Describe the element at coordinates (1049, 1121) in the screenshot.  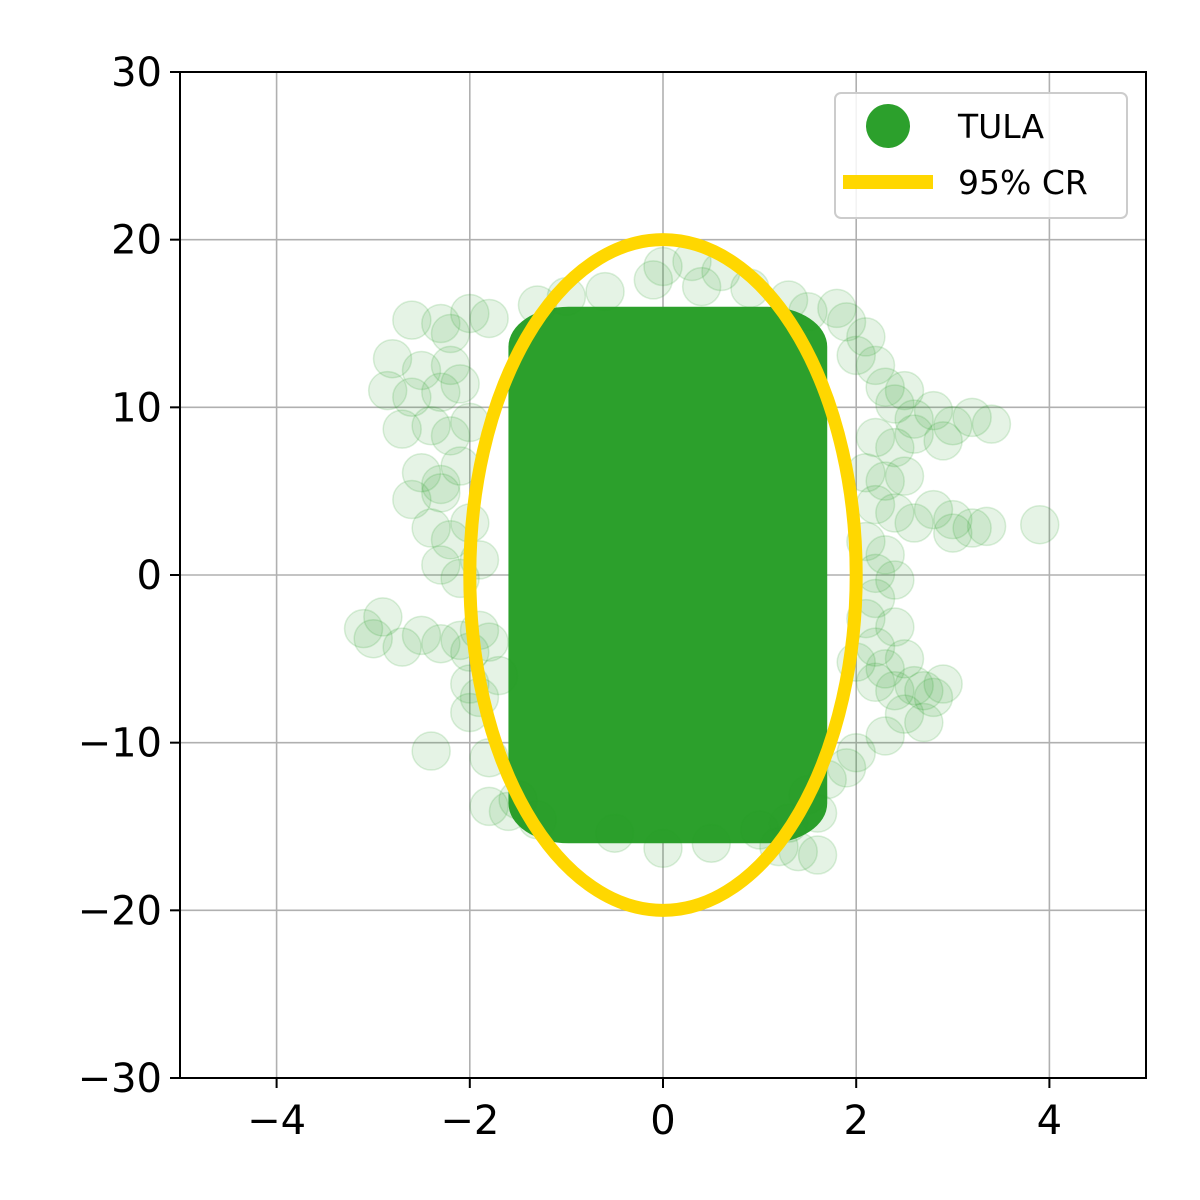
I see `x-tick-label: 4` at that location.